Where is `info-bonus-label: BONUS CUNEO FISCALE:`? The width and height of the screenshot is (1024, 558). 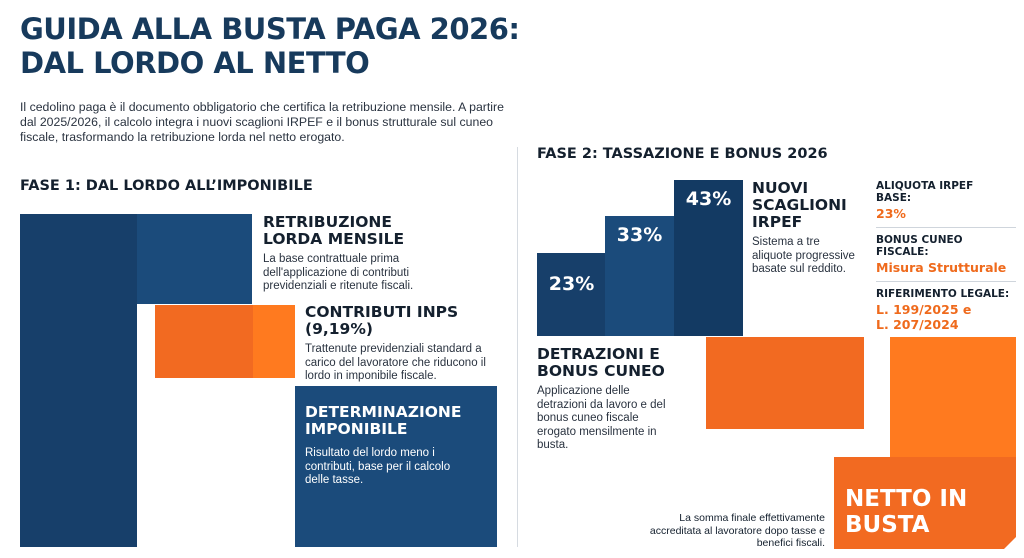 info-bonus-label: BONUS CUNEO FISCALE: is located at coordinates (919, 246).